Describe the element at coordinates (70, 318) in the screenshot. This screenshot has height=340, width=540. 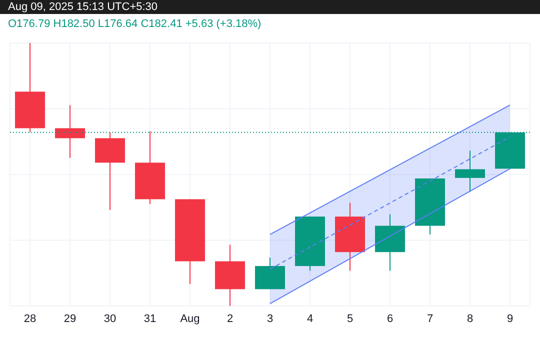
I see `x-tick-label: 29` at that location.